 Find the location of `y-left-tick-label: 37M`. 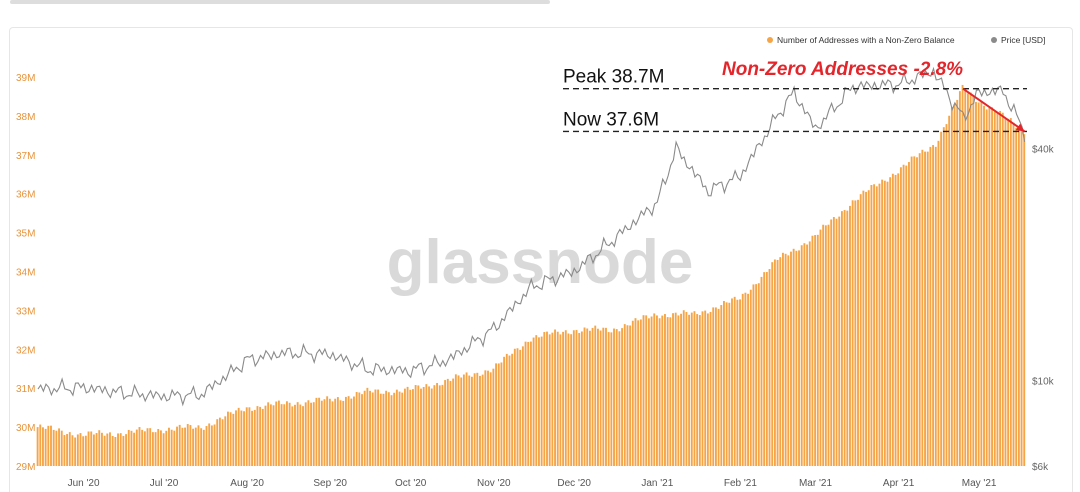

y-left-tick-label: 37M is located at coordinates (25, 156).